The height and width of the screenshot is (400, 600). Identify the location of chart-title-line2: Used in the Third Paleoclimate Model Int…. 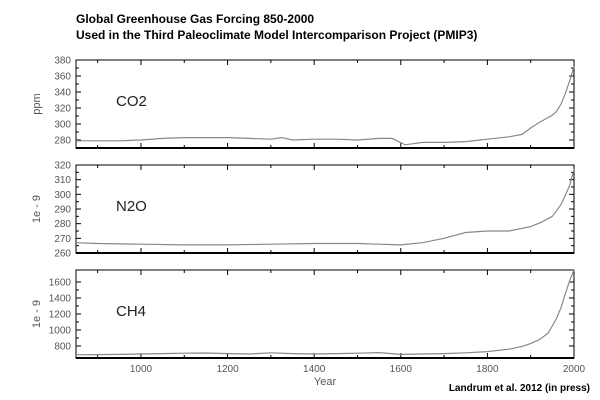
(277, 35).